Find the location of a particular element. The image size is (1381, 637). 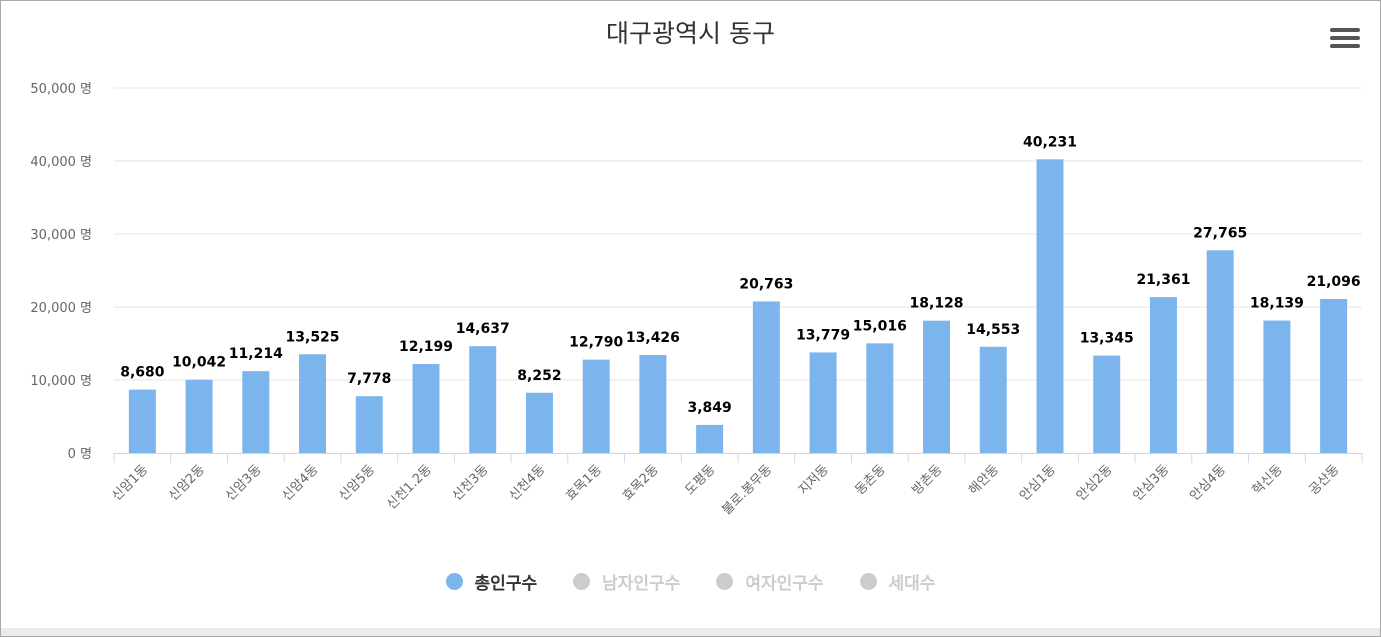

legend-label-households: 세대수 is located at coordinates (912, 584).